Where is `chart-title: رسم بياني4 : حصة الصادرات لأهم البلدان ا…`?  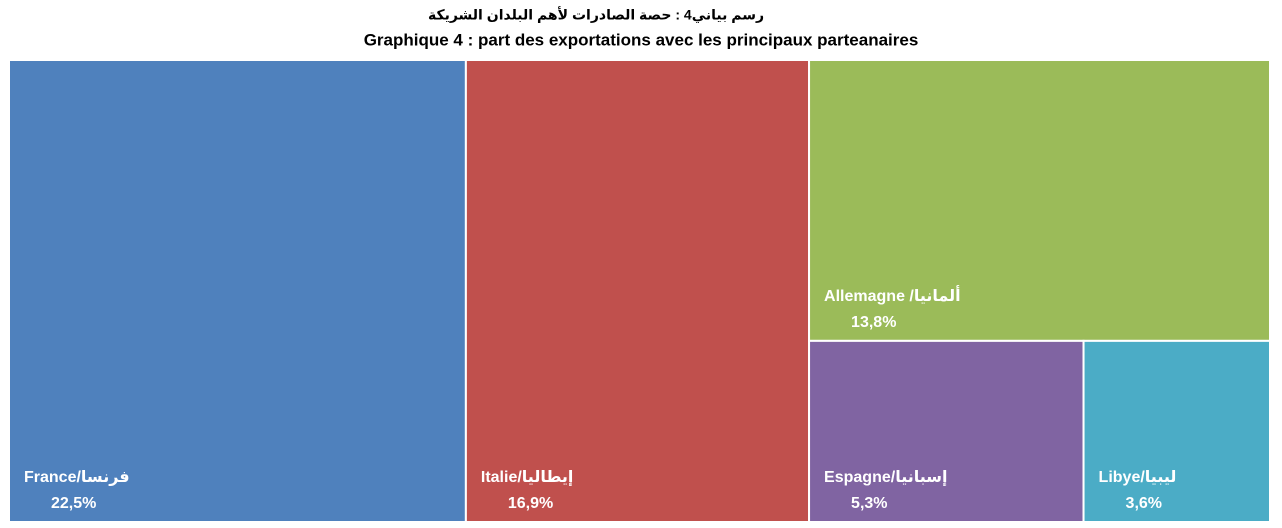 chart-title: رسم بياني4 : حصة الصادرات لأهم البلدان ا… is located at coordinates (596, 15).